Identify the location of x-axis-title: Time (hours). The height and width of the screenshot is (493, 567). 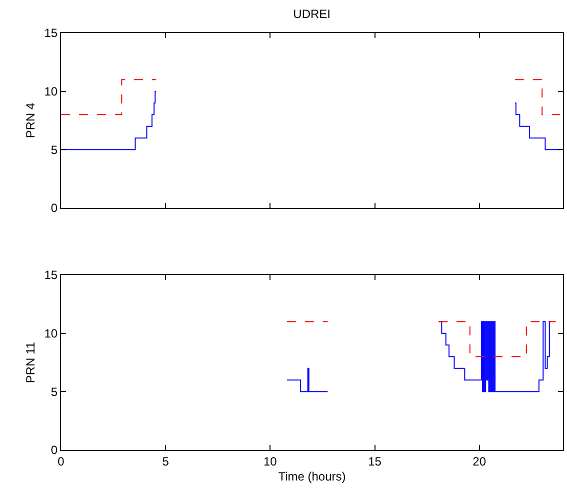
(312, 476).